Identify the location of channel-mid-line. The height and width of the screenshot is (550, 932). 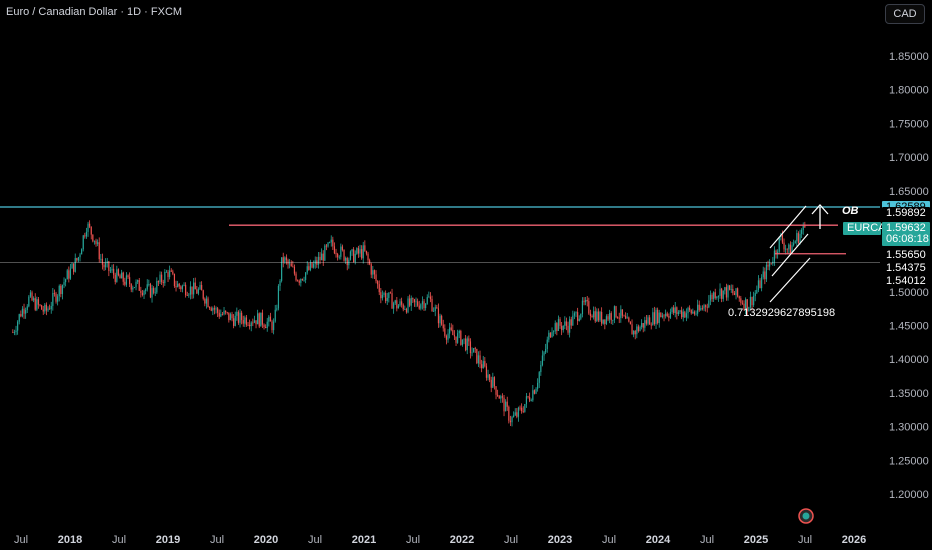
(790, 255).